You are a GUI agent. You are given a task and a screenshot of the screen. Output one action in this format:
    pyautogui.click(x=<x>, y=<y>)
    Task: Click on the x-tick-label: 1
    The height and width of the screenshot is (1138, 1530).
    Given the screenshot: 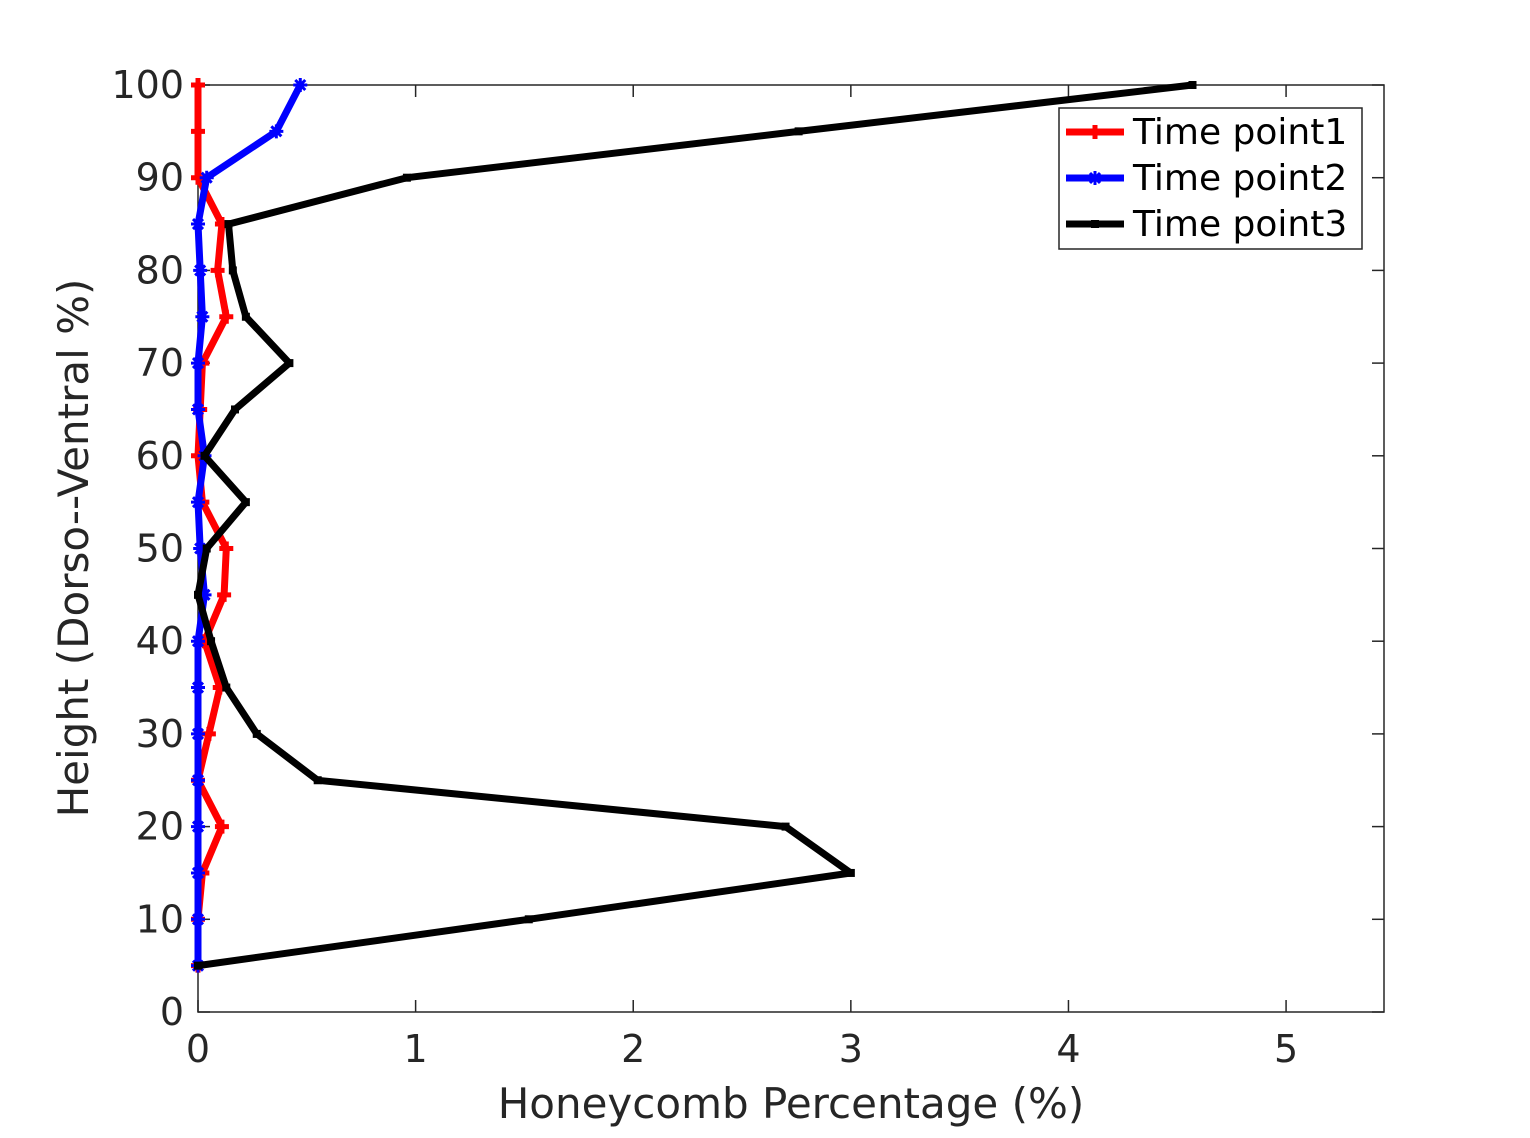 What is the action you would take?
    pyautogui.click(x=416, y=1049)
    